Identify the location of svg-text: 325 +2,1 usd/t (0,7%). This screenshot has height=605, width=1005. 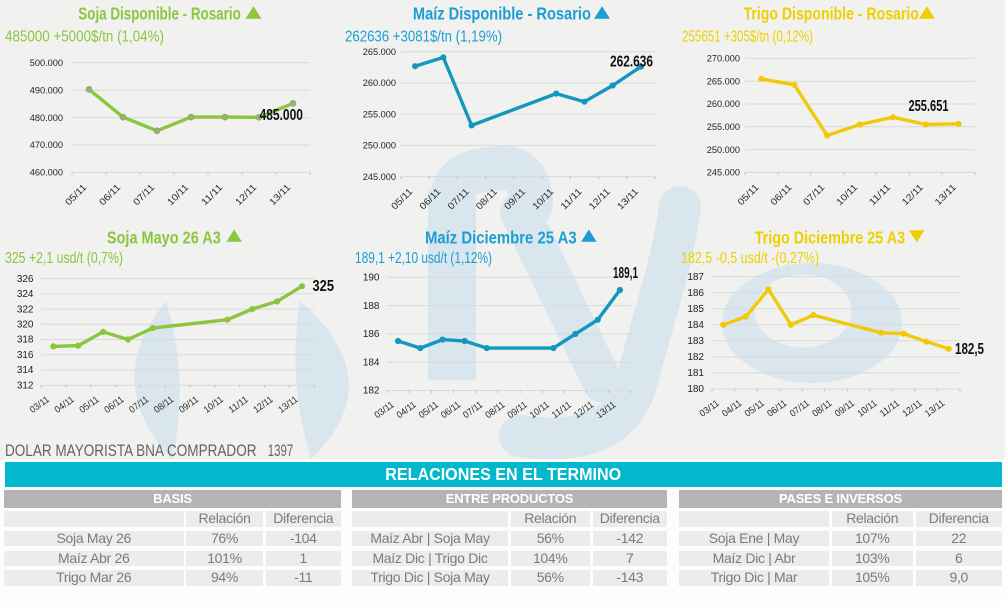
(64, 258).